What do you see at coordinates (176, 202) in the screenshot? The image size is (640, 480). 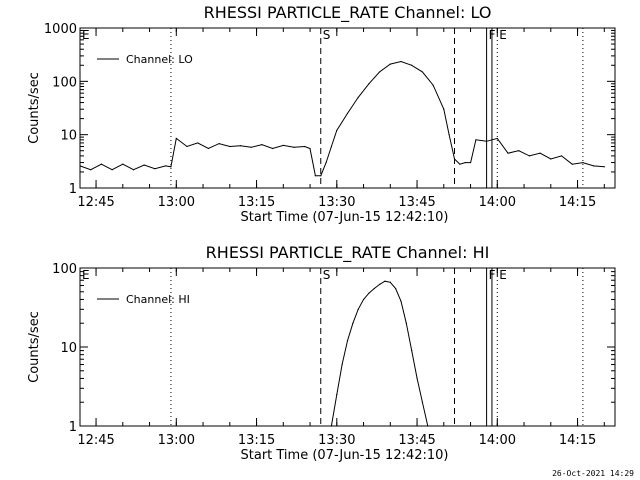 I see `chart-1-xtick-label: 13:00` at bounding box center [176, 202].